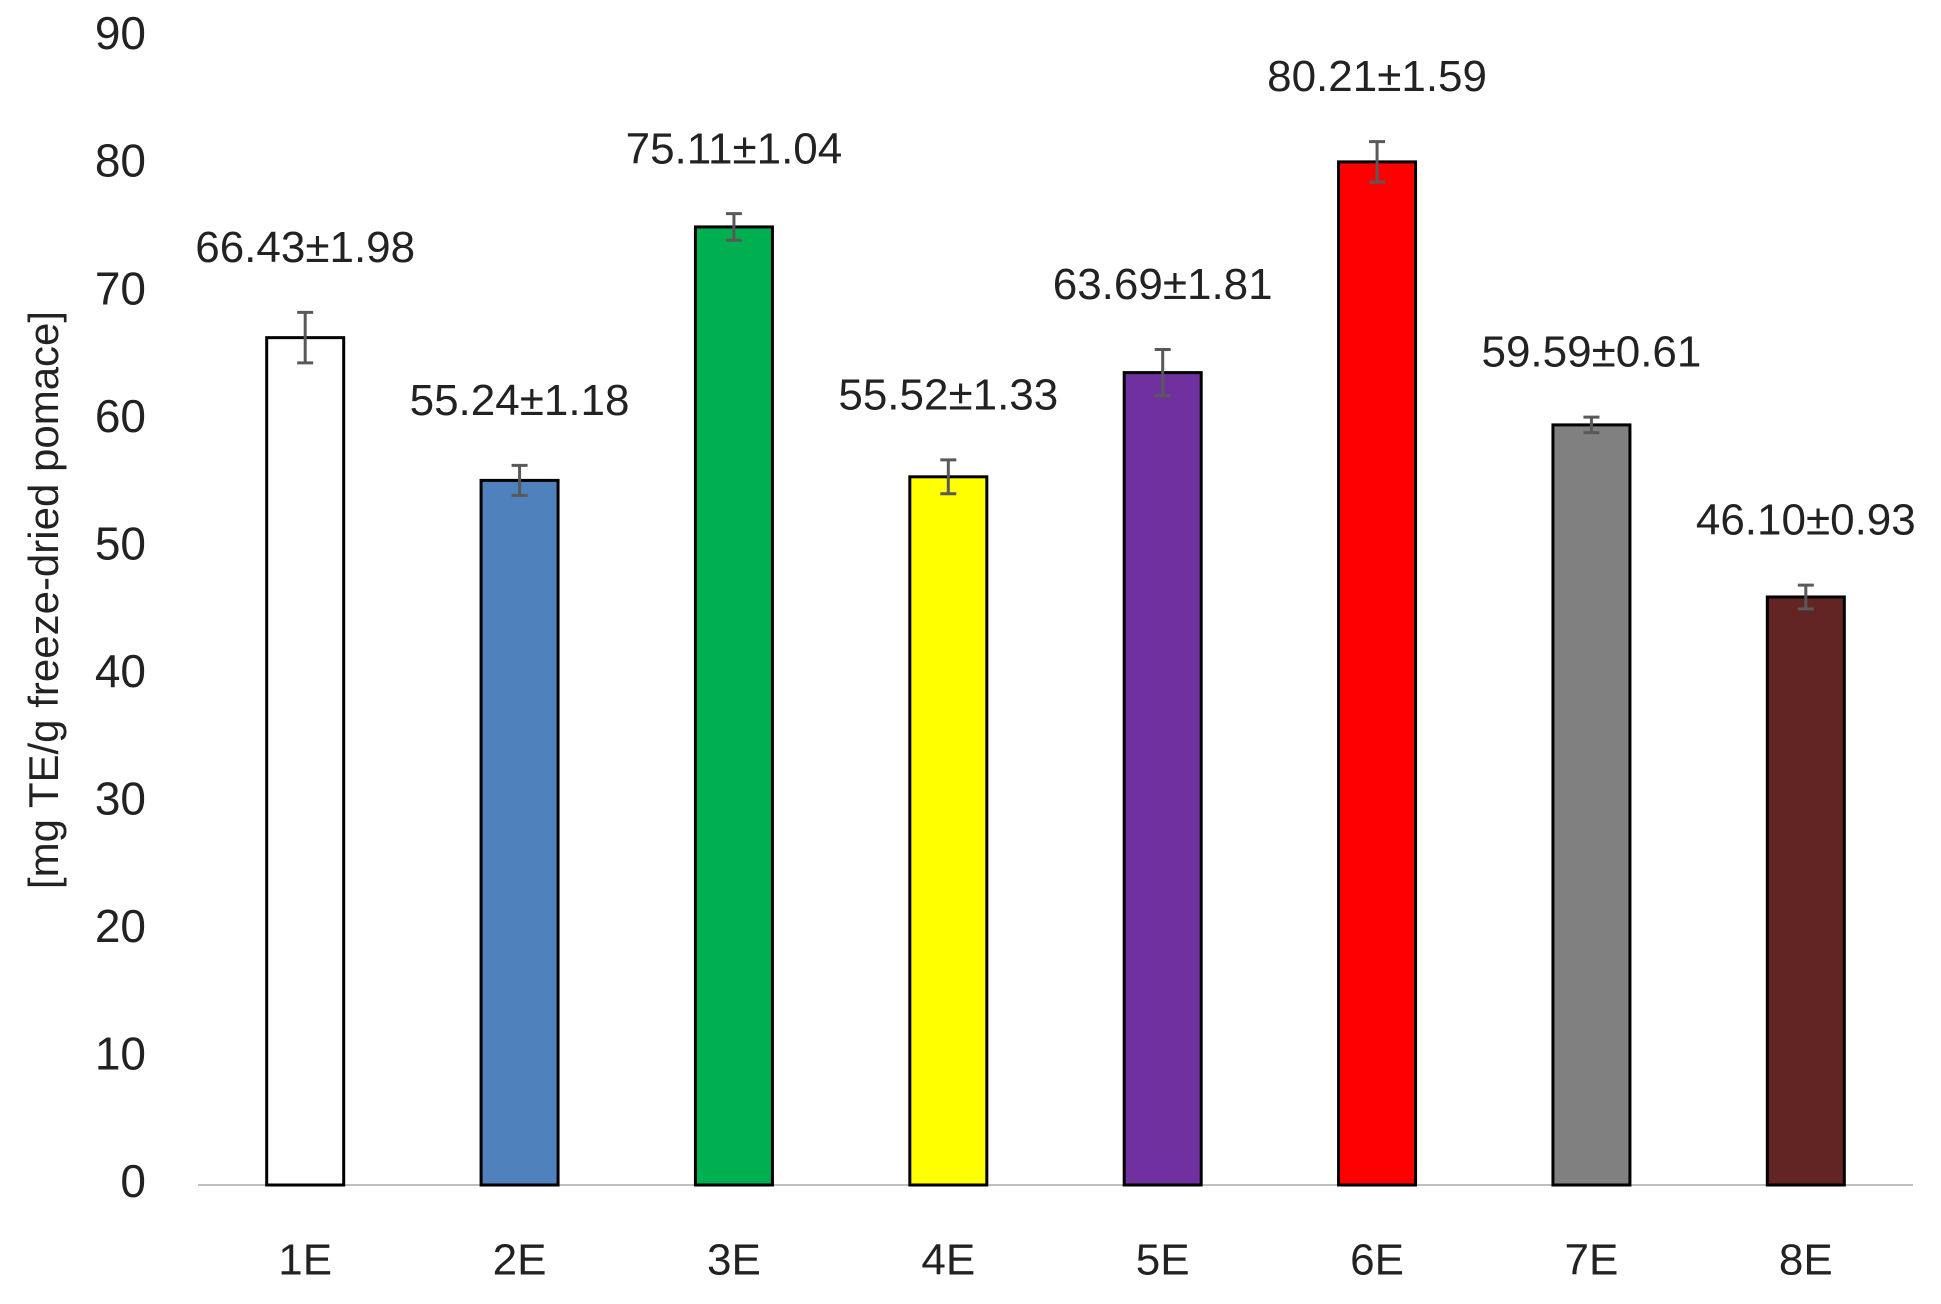  What do you see at coordinates (120, 671) in the screenshot?
I see `y-tick-label: 40` at bounding box center [120, 671].